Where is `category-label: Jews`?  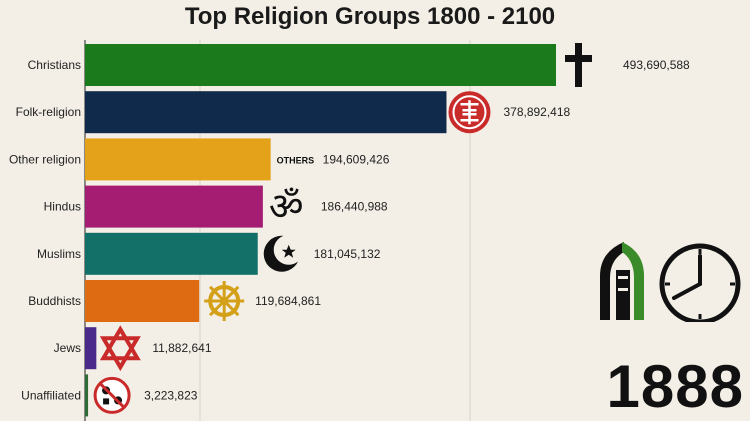
category-label: Jews is located at coordinates (67, 348).